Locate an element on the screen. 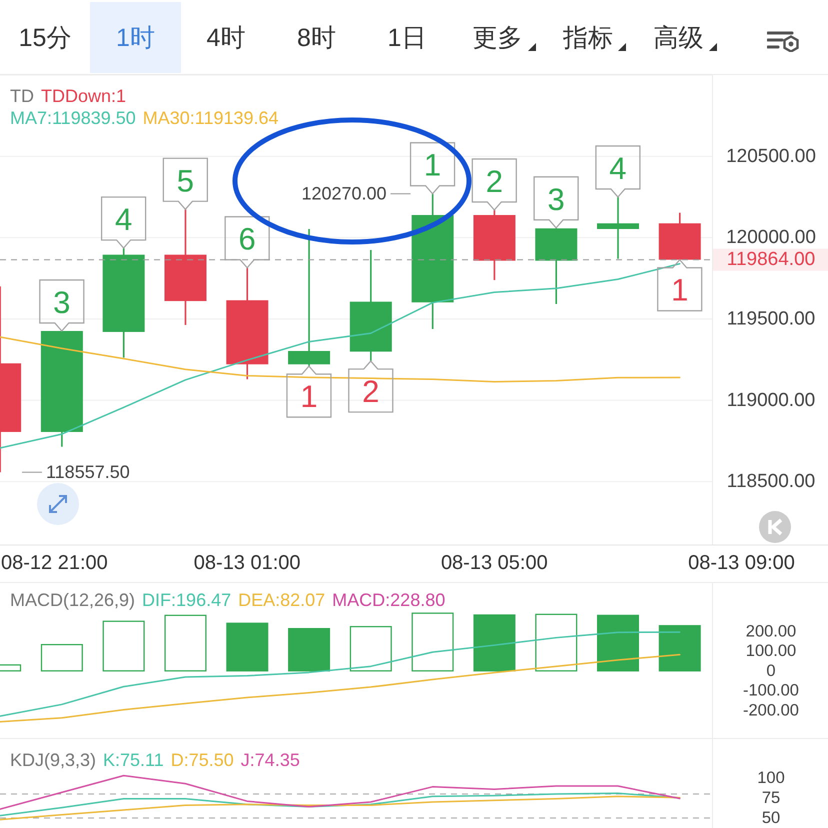 This screenshot has height=828, width=828. legend-title: MACD(12,26,9) is located at coordinates (73, 600).